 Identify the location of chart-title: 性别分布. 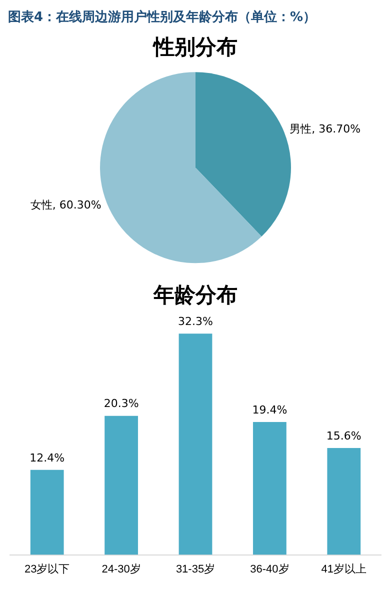
(195, 47).